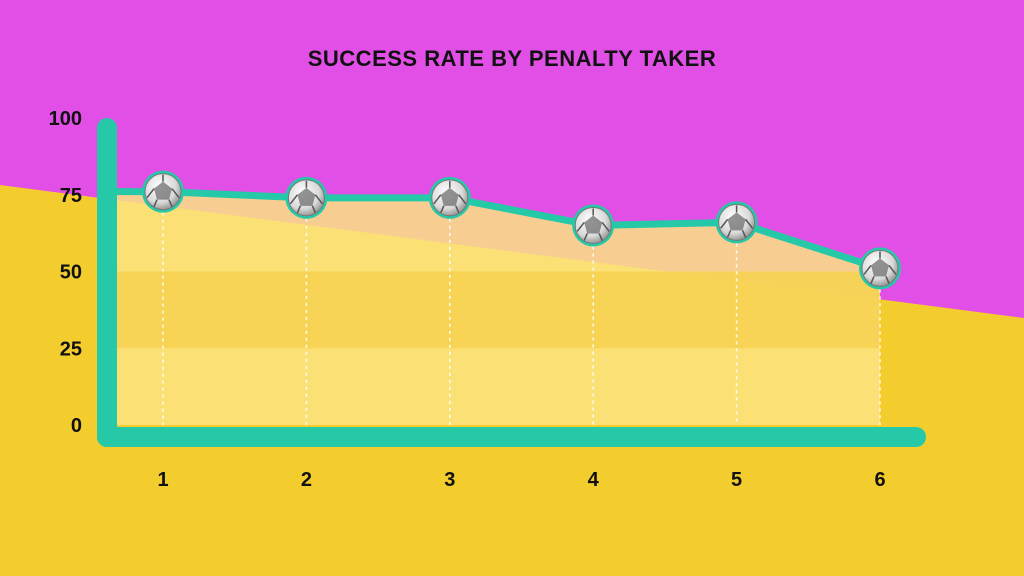 This screenshot has width=1024, height=576. Describe the element at coordinates (879, 480) in the screenshot. I see `x-tick-label: 6` at that location.